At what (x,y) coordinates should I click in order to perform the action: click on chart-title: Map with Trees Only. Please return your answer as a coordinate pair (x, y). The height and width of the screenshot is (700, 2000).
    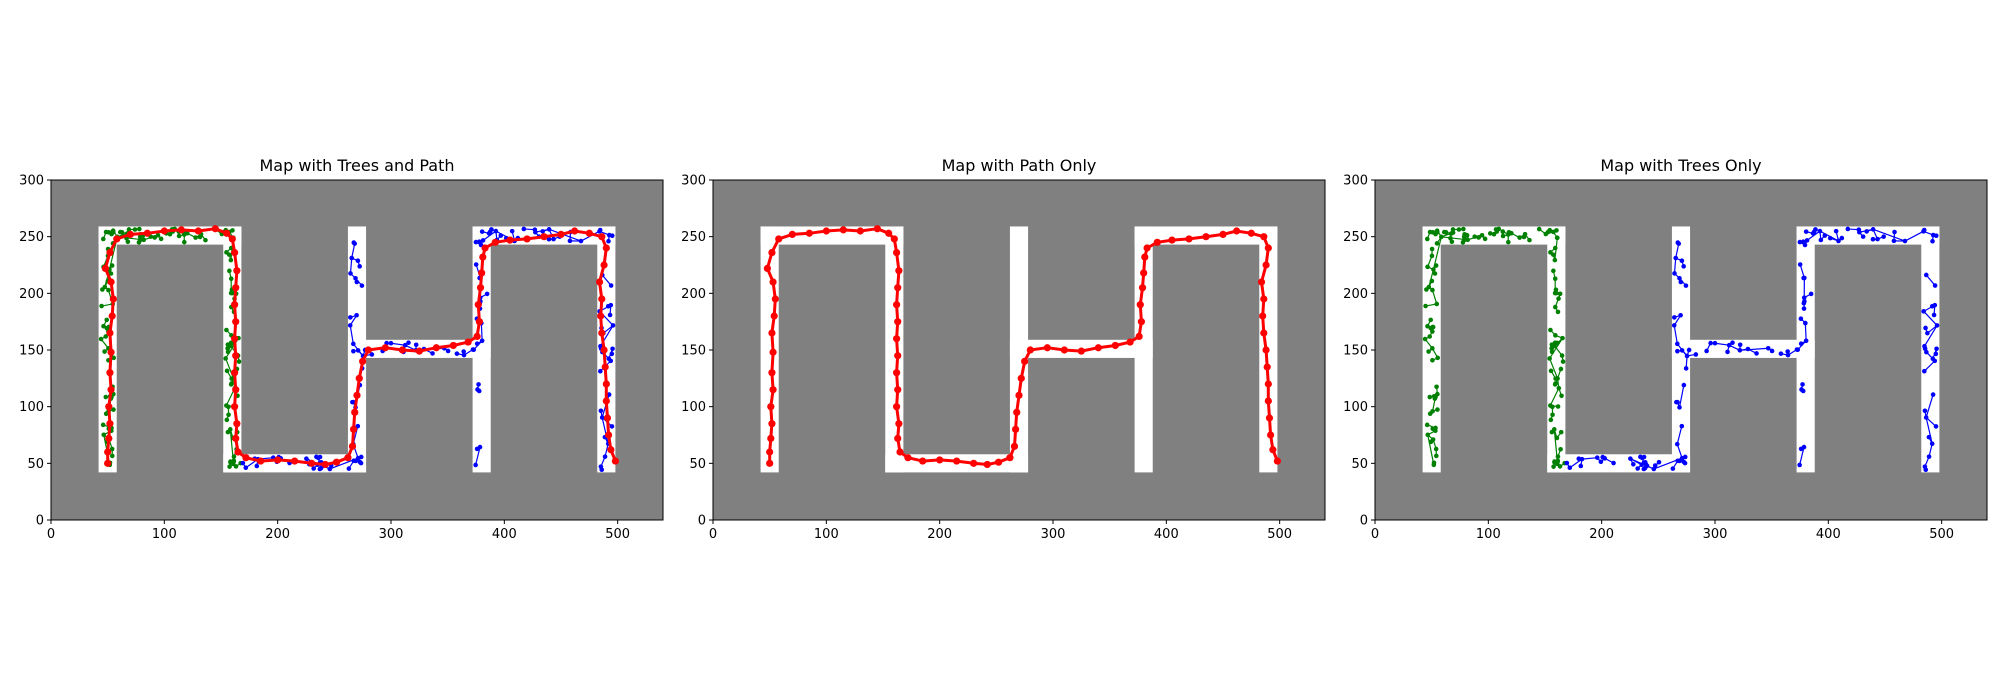
    Looking at the image, I should click on (1680, 165).